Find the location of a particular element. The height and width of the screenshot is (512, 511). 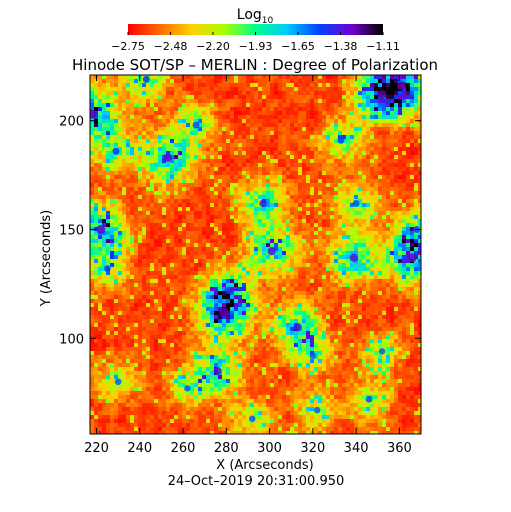

x-tick-label: 220 is located at coordinates (96, 448).